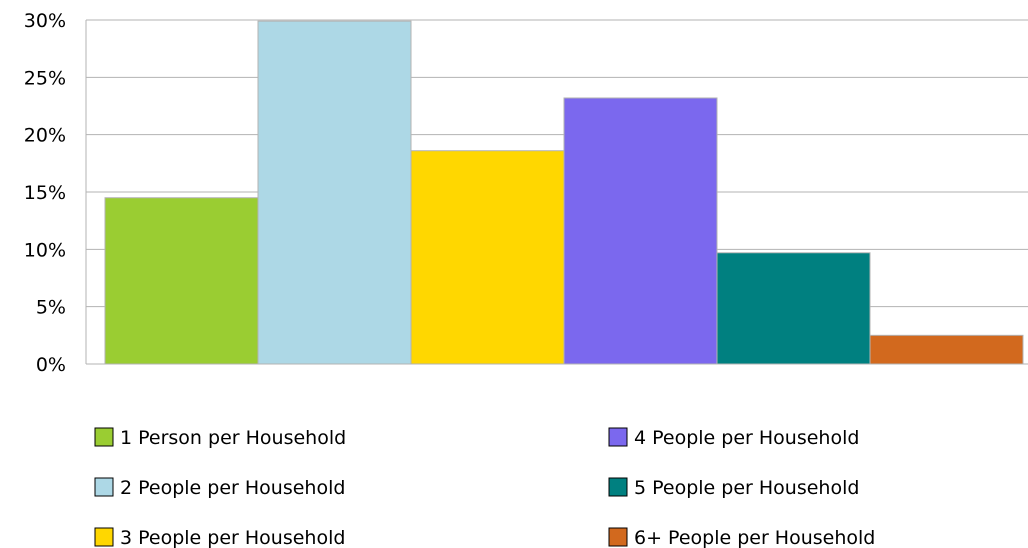 This screenshot has height=548, width=1028. I want to click on y-tick-label: 0%, so click(51, 365).